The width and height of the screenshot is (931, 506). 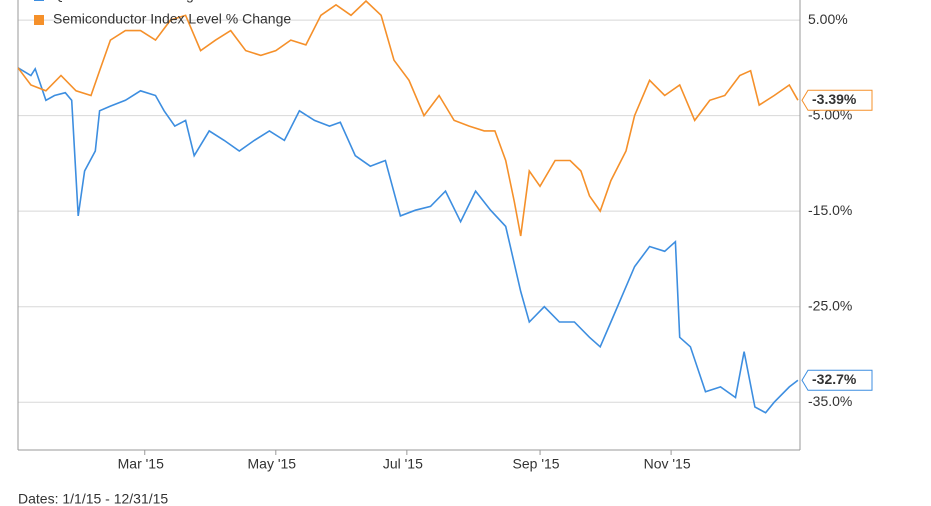 What do you see at coordinates (127, 1) in the screenshot?
I see `legend-label: QCOM Price % Change` at bounding box center [127, 1].